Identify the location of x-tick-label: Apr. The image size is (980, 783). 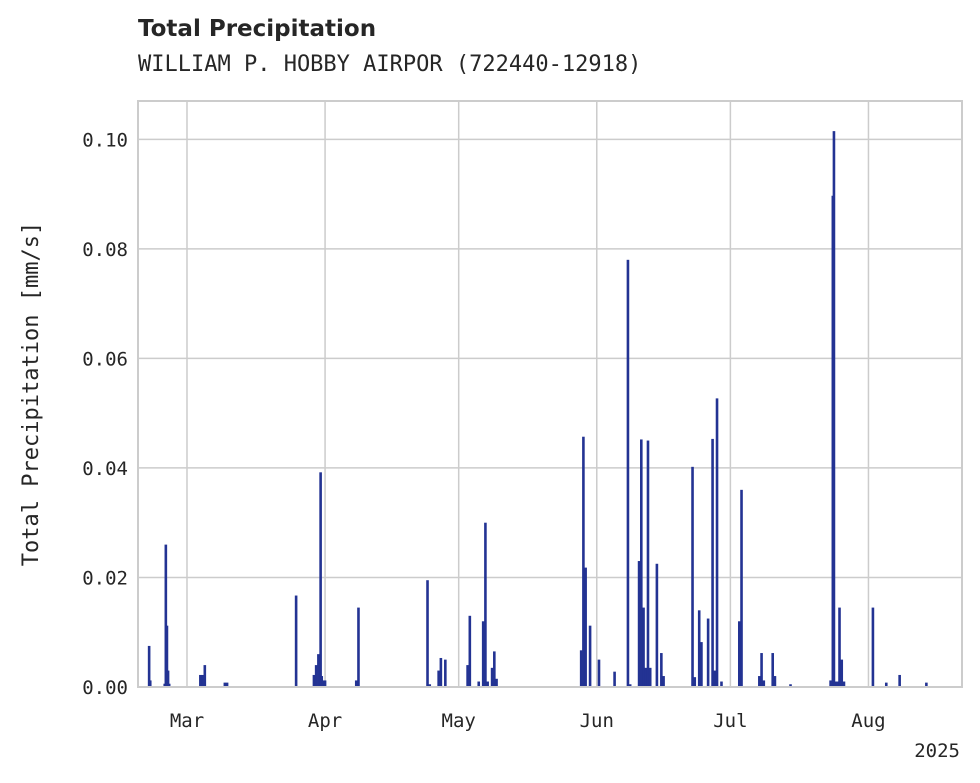
(325, 721).